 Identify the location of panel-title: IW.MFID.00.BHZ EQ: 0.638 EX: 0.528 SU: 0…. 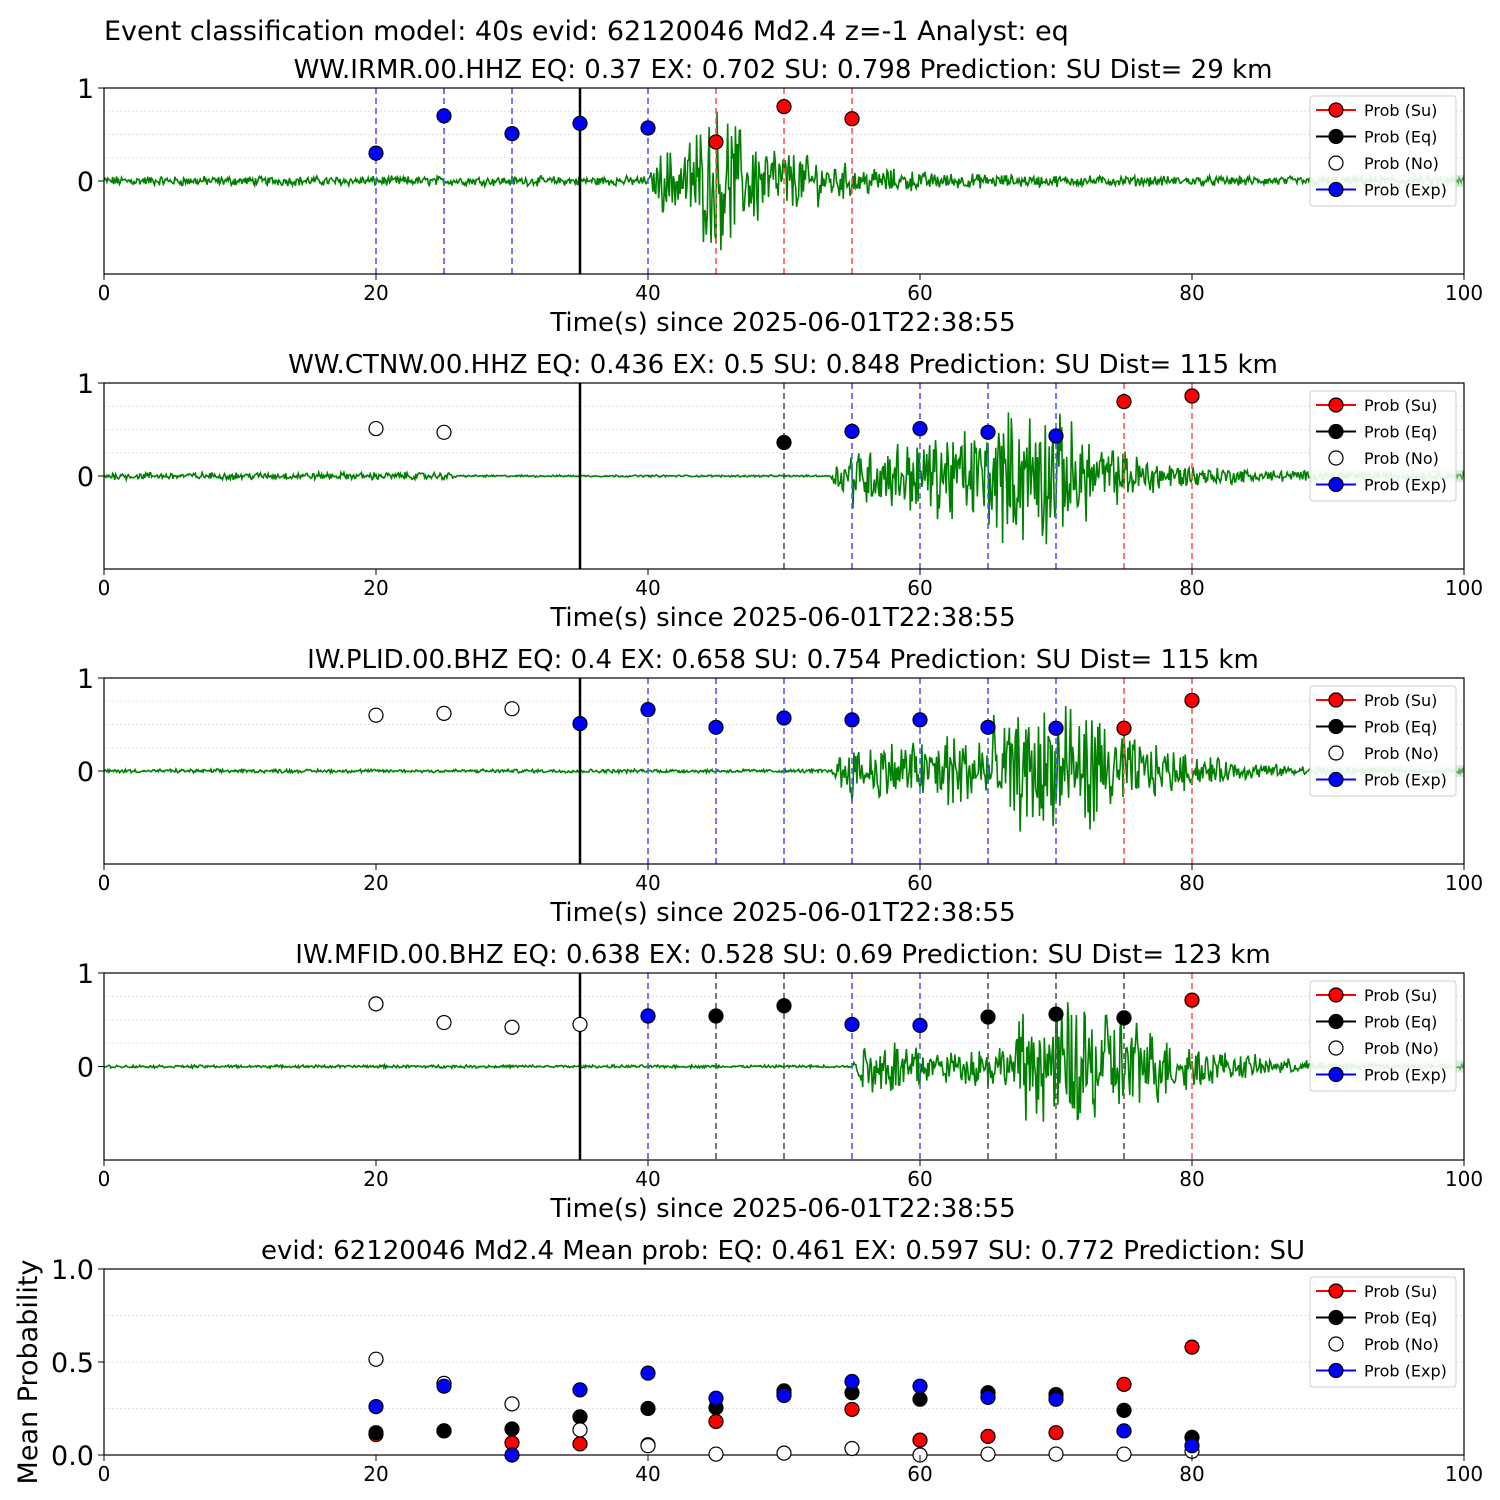
(782, 955).